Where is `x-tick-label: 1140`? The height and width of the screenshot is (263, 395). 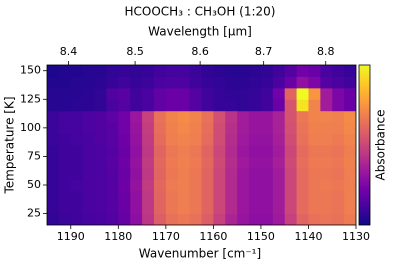
x-tick-label: 1140 is located at coordinates (308, 236).